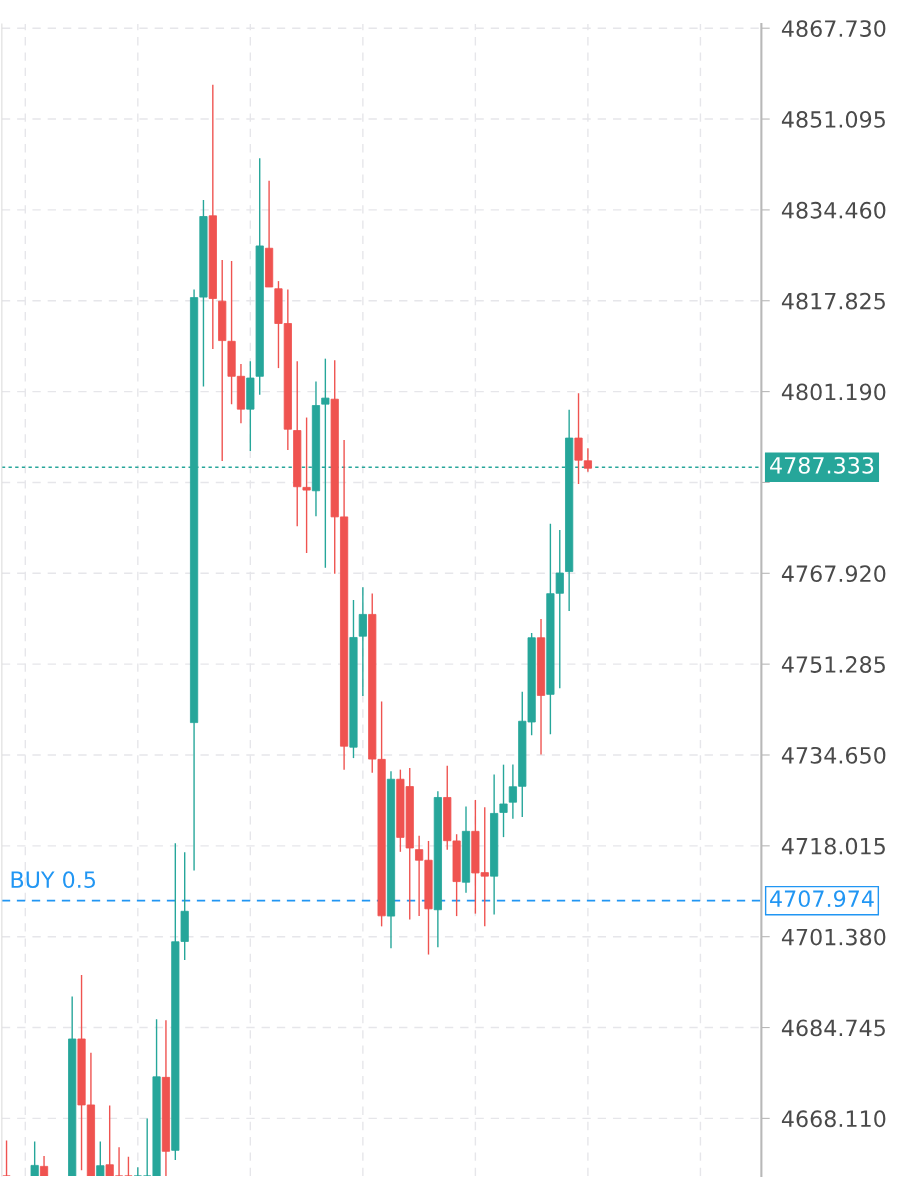 This screenshot has width=924, height=1200. I want to click on y-tick-label: 4734.650, so click(833, 755).